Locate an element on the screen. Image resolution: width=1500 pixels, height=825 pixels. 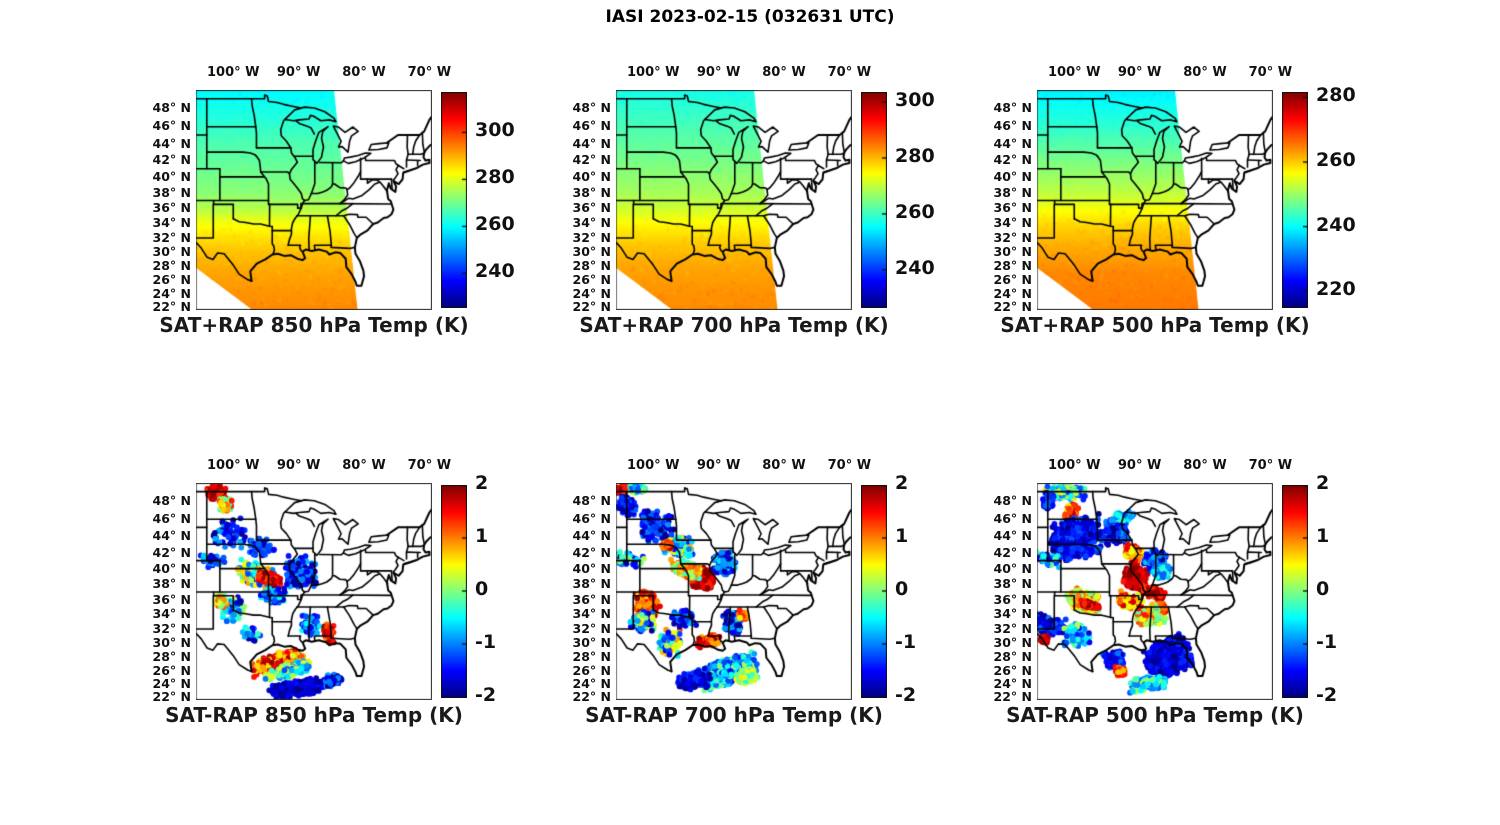
panel-title-0: SAT+RAP 850 hPa Temp (K) is located at coordinates (314, 325).